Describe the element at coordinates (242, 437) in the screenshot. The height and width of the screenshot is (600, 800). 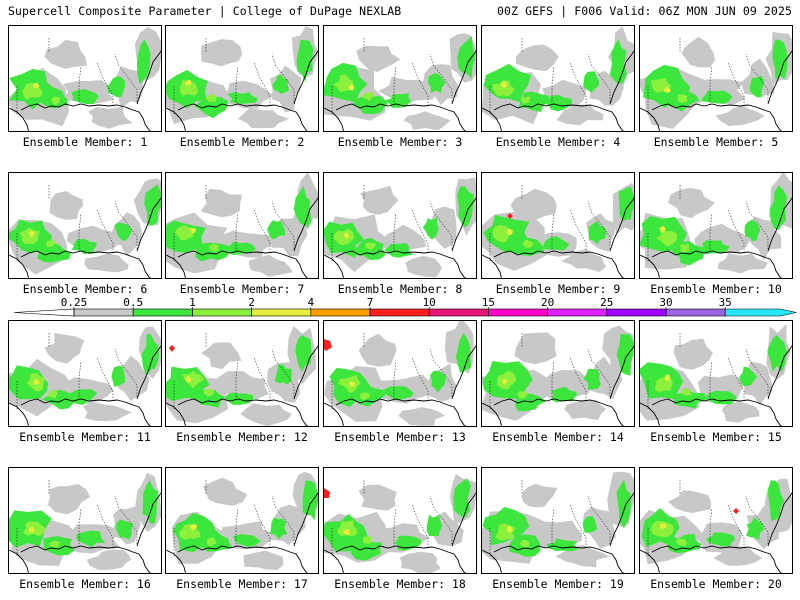
I see `ensemble-member-label: Ensemble Member: 12` at that location.